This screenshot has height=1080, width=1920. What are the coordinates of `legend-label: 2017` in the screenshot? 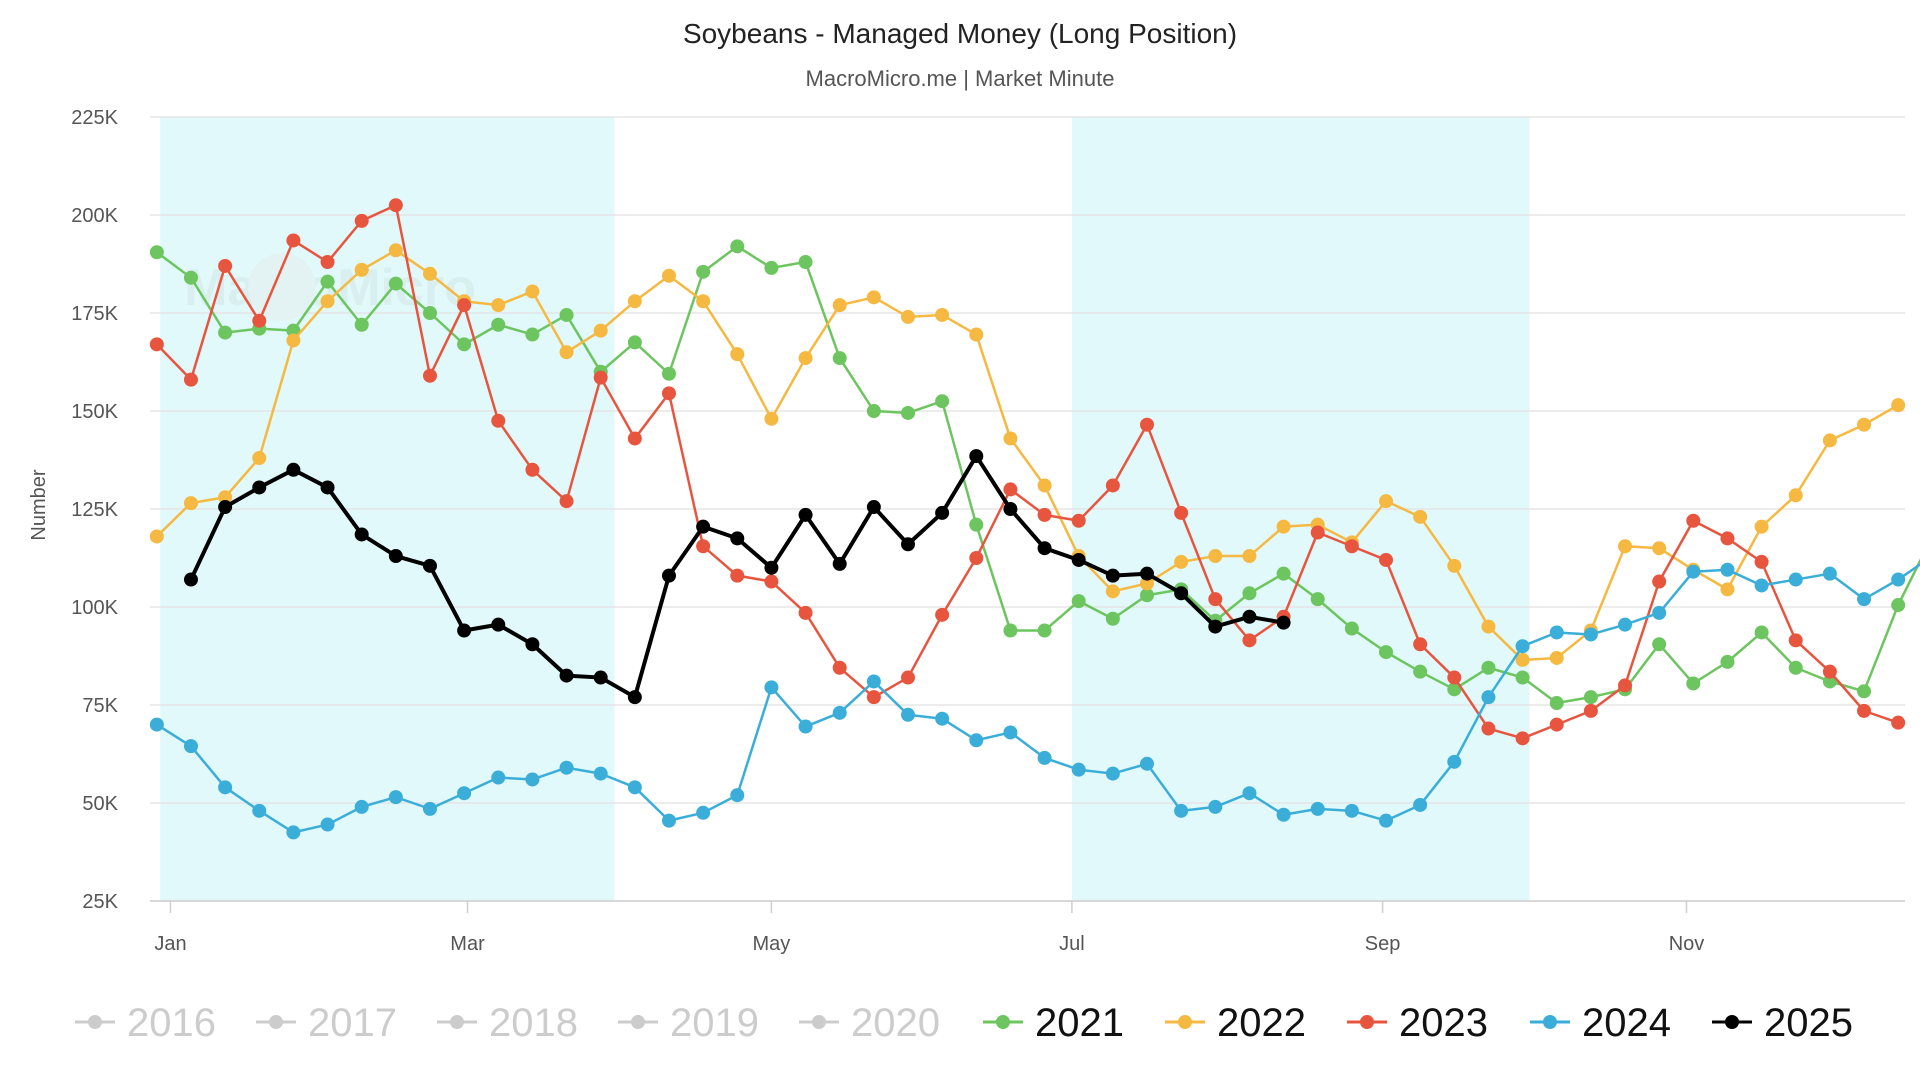 It's located at (352, 1023).